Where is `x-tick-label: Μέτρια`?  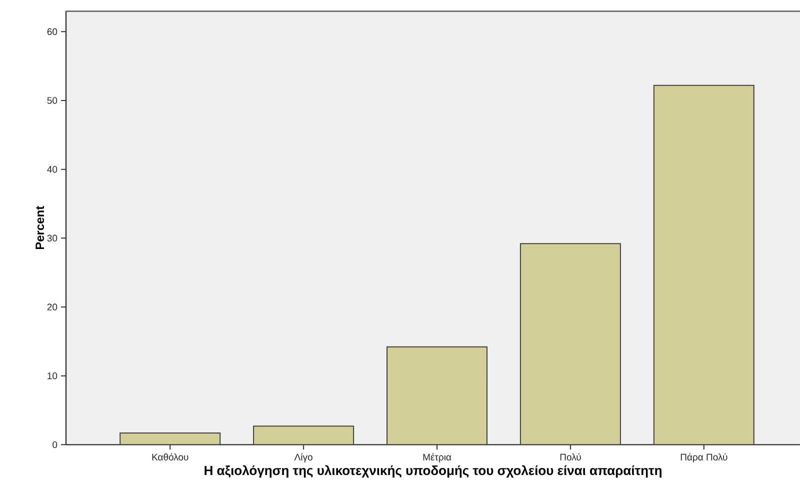 x-tick-label: Μέτρια is located at coordinates (437, 457).